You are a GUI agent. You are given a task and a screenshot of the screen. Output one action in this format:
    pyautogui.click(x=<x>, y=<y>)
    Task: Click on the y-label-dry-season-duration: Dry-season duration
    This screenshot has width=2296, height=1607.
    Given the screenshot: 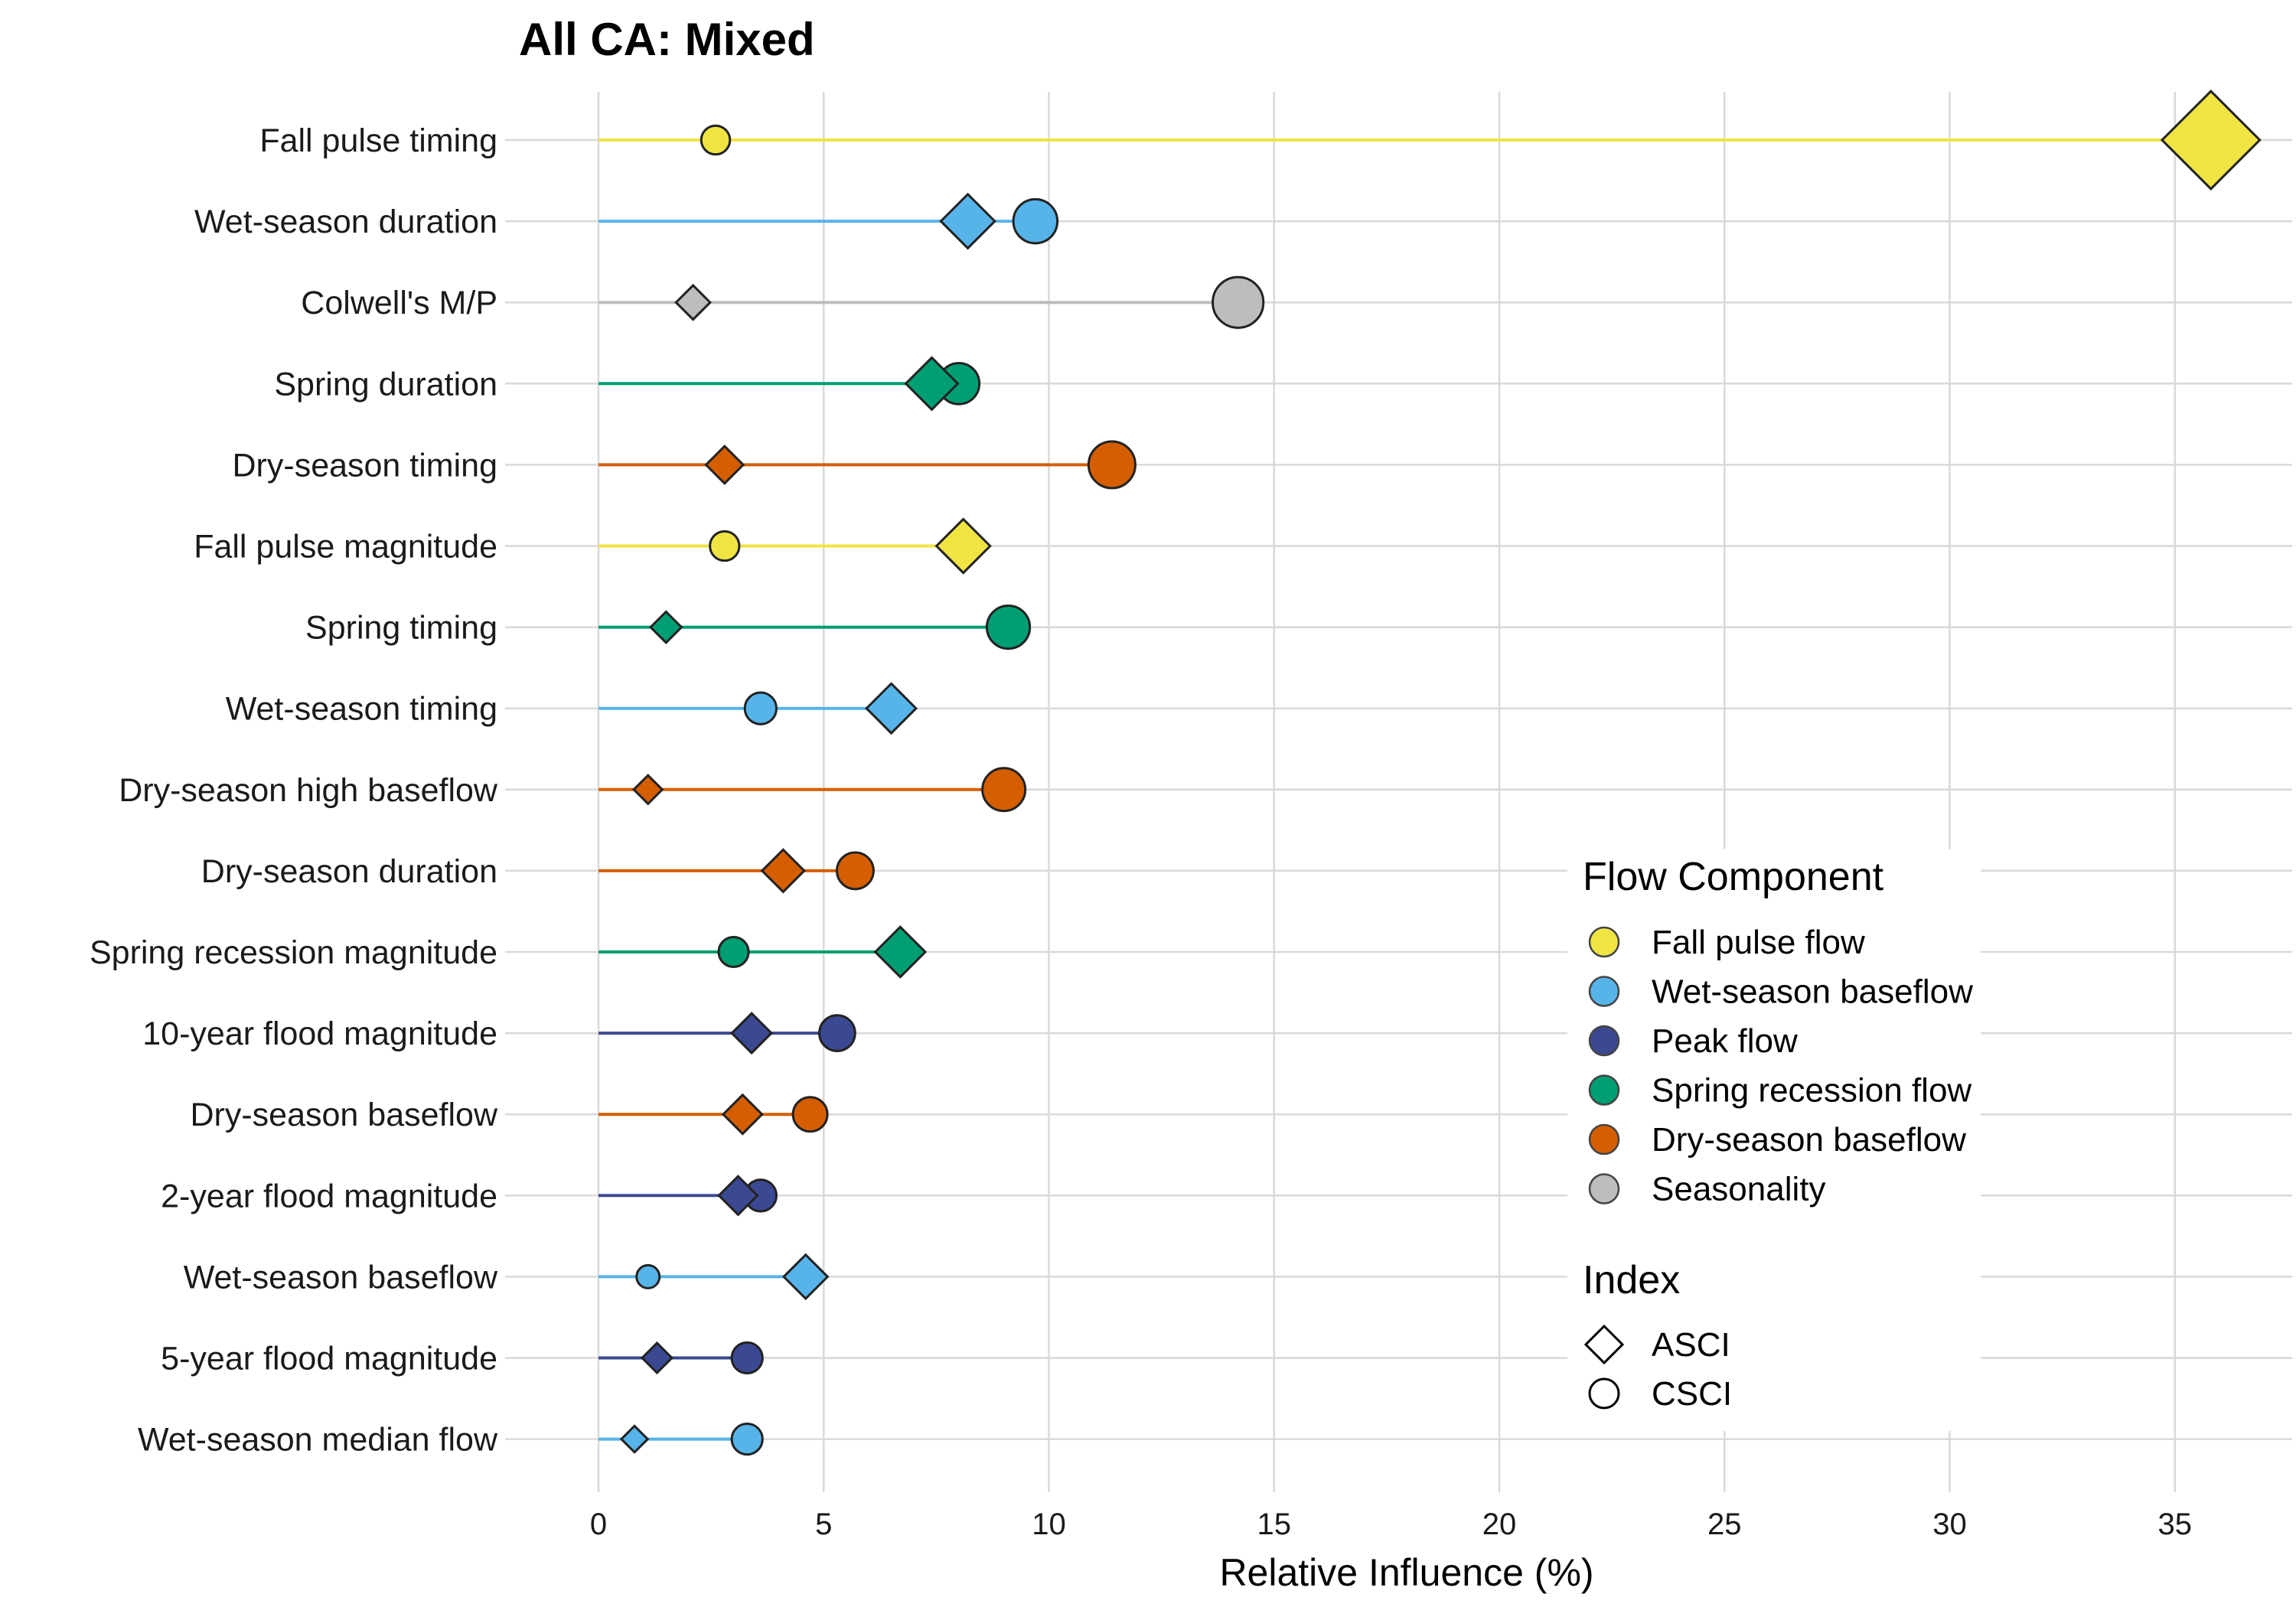 What is the action you would take?
    pyautogui.click(x=349, y=872)
    